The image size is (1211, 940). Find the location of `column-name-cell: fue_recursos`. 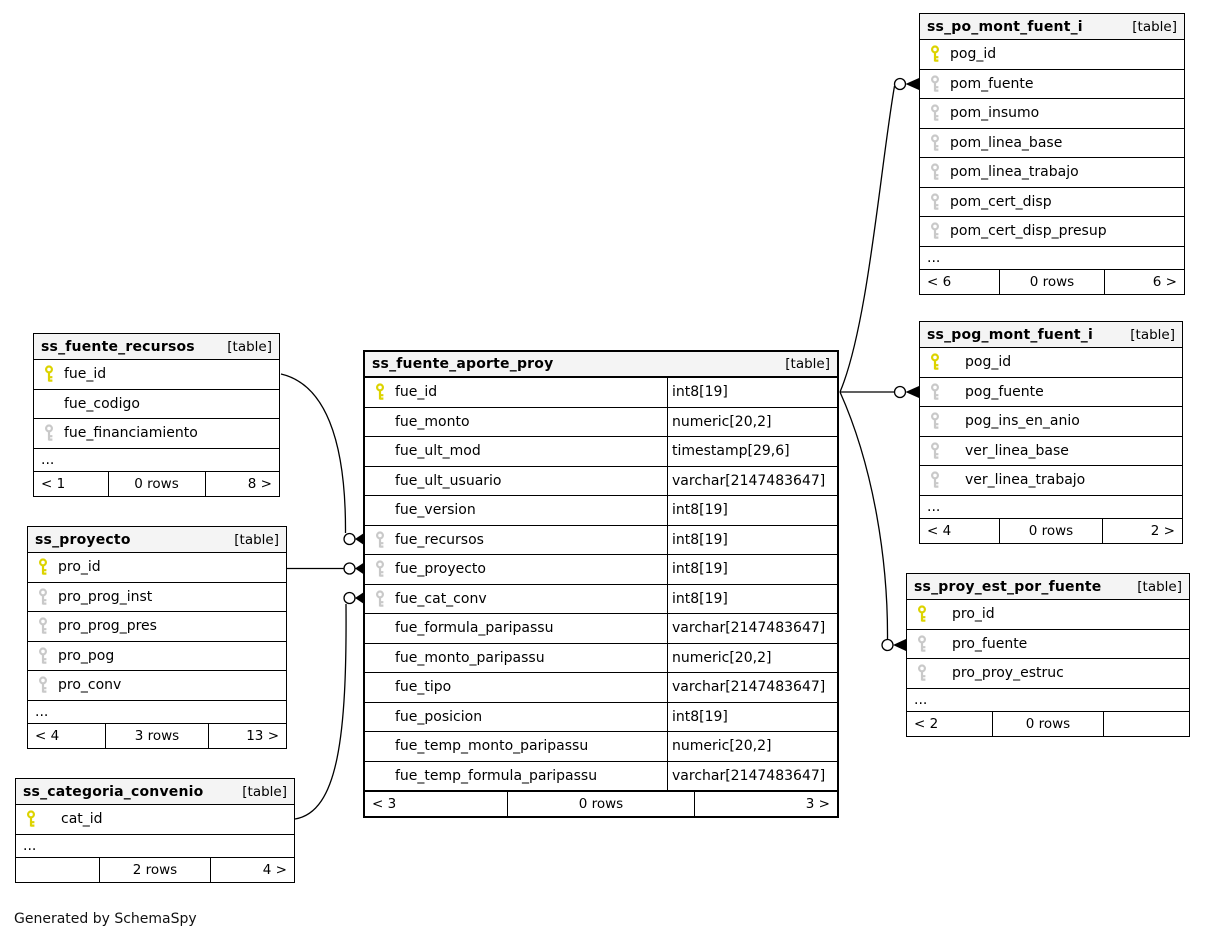

column-name-cell: fue_recursos is located at coordinates (516, 540).